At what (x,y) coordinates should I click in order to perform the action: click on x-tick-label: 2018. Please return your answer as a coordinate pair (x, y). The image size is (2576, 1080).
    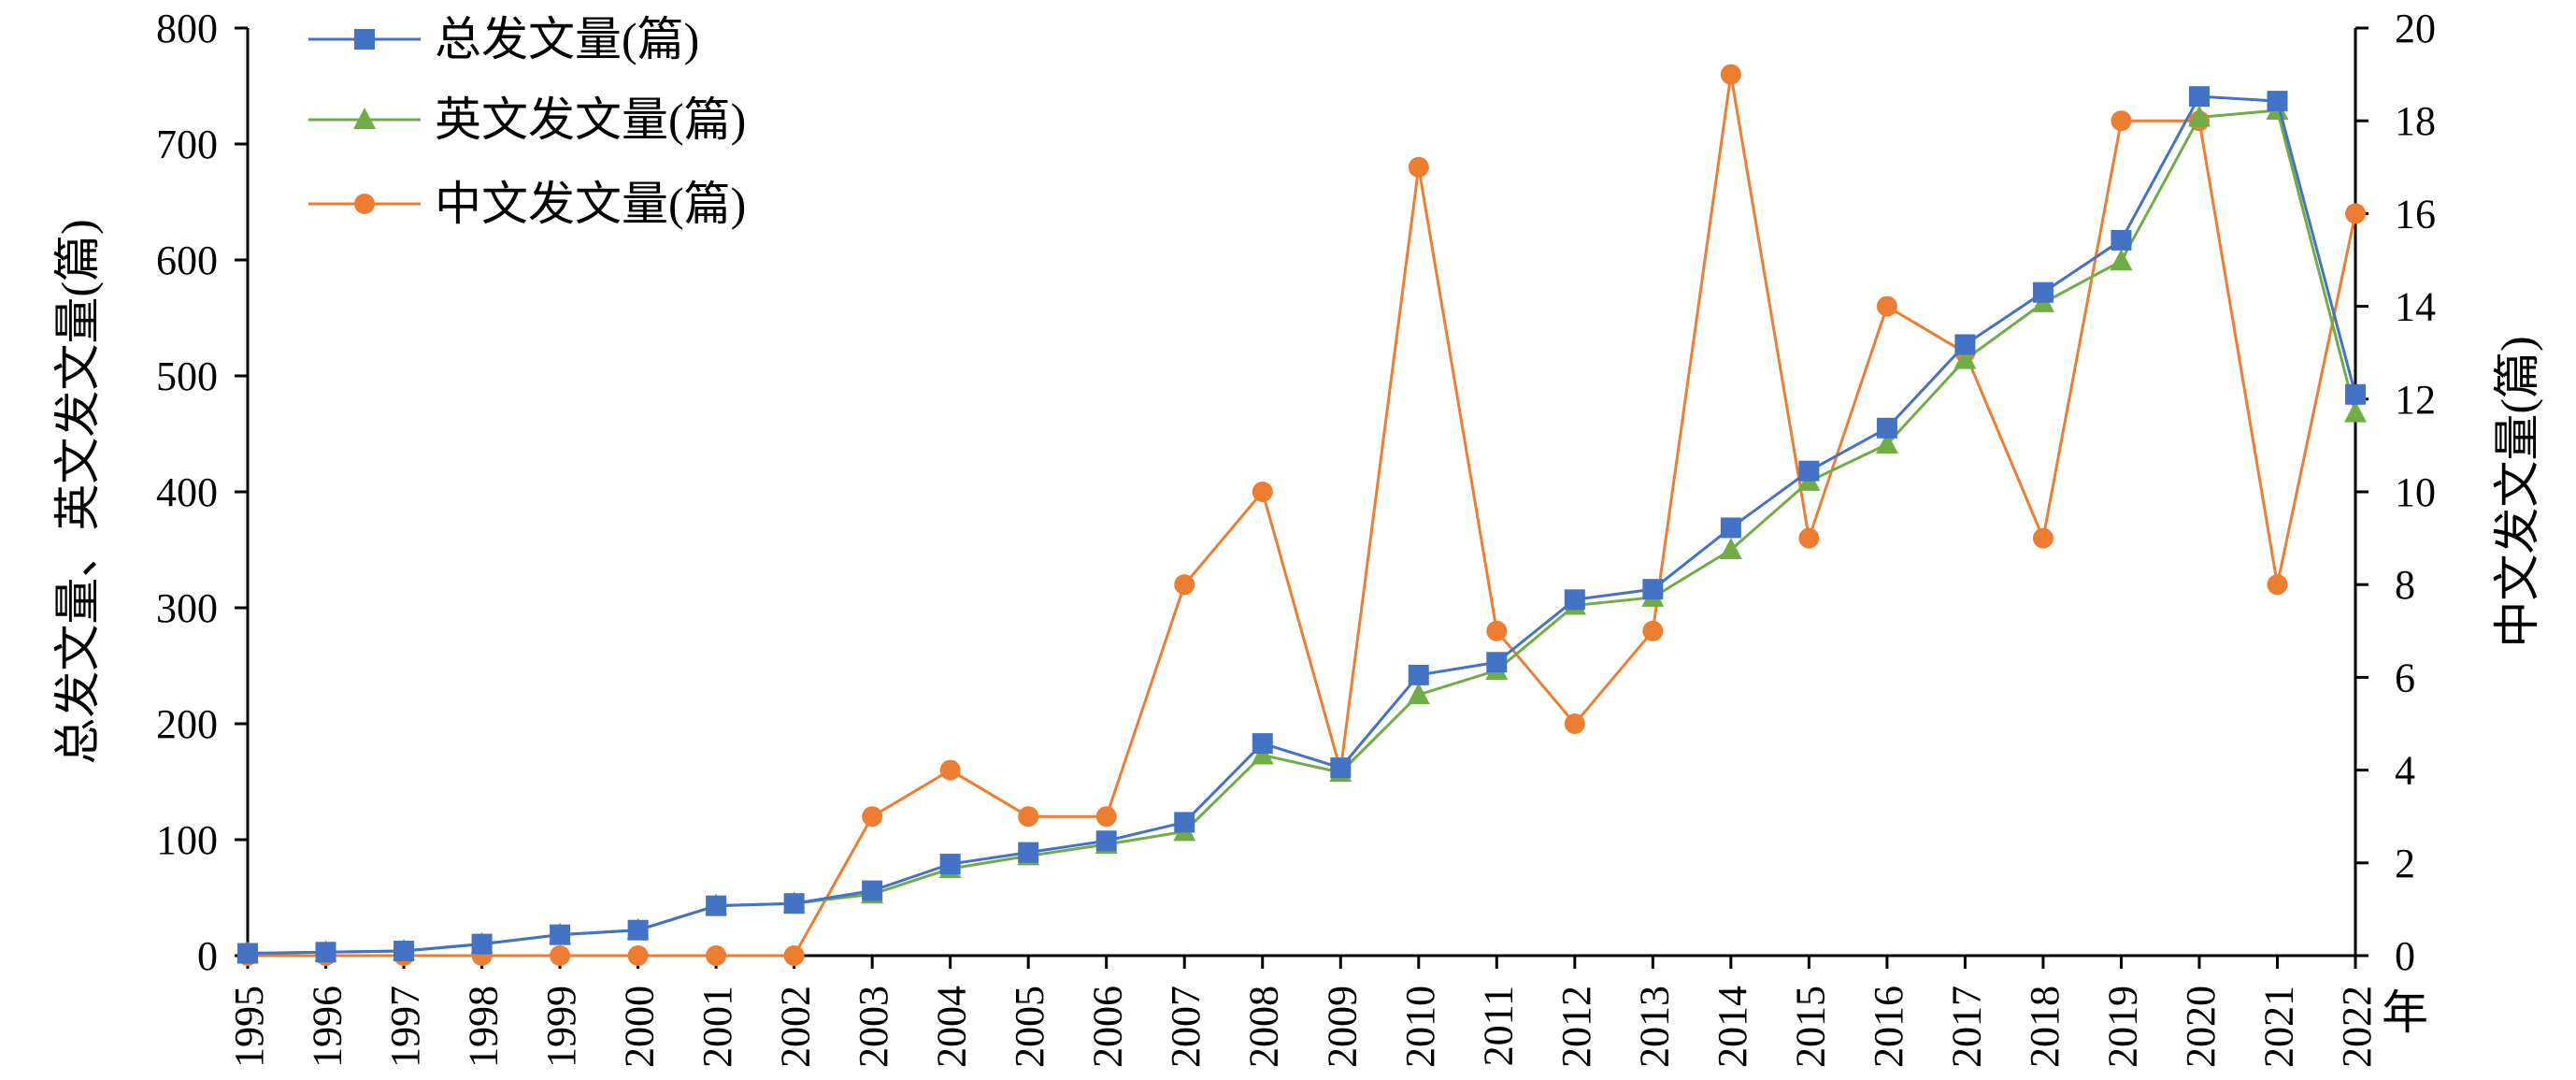
    Looking at the image, I should click on (2045, 1027).